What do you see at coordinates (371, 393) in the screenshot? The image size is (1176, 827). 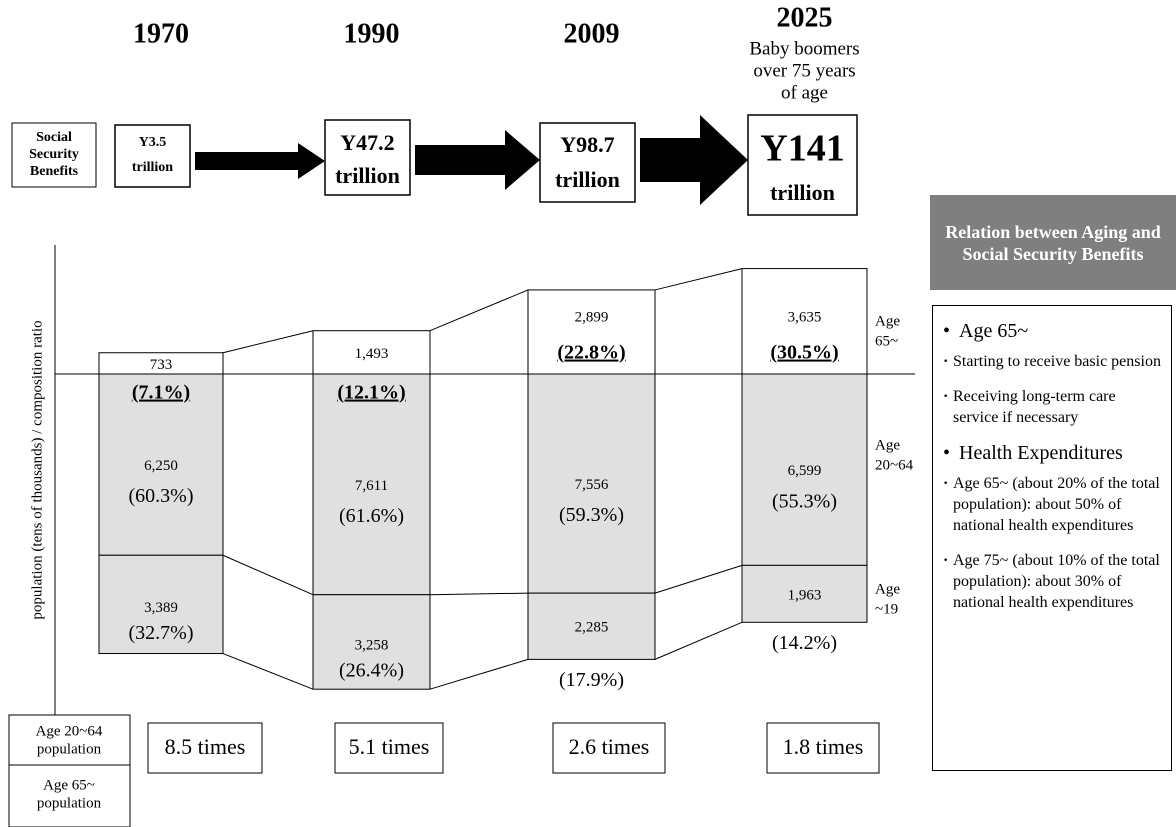 I see `age65-ratio: (12.1%)` at bounding box center [371, 393].